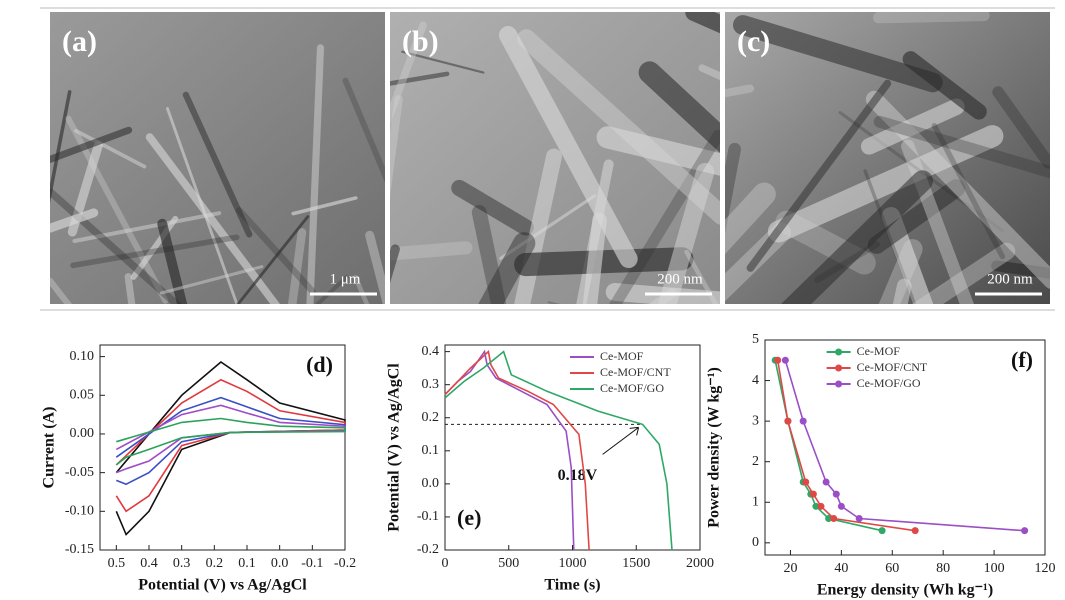  What do you see at coordinates (79, 472) in the screenshot?
I see `y-tick-label: -0.05` at bounding box center [79, 472].